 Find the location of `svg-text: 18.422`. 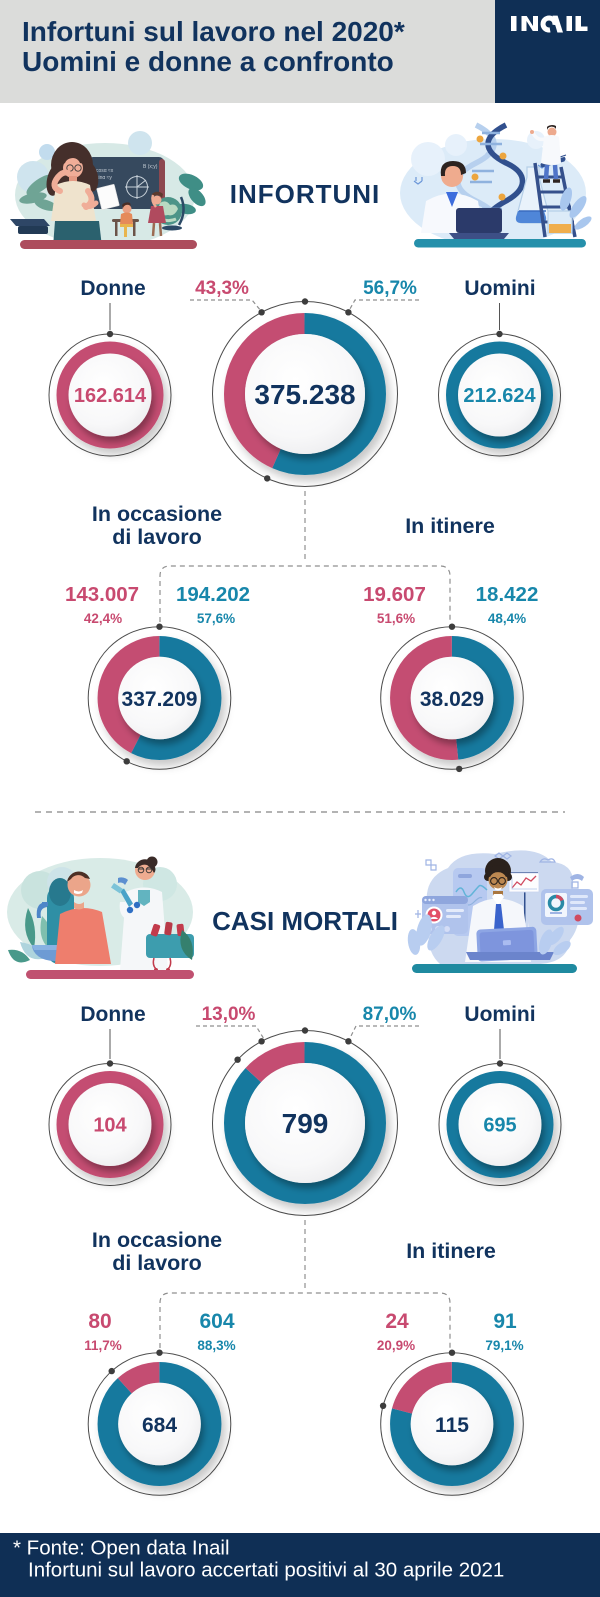

svg-text: 18.422 is located at coordinates (507, 594).